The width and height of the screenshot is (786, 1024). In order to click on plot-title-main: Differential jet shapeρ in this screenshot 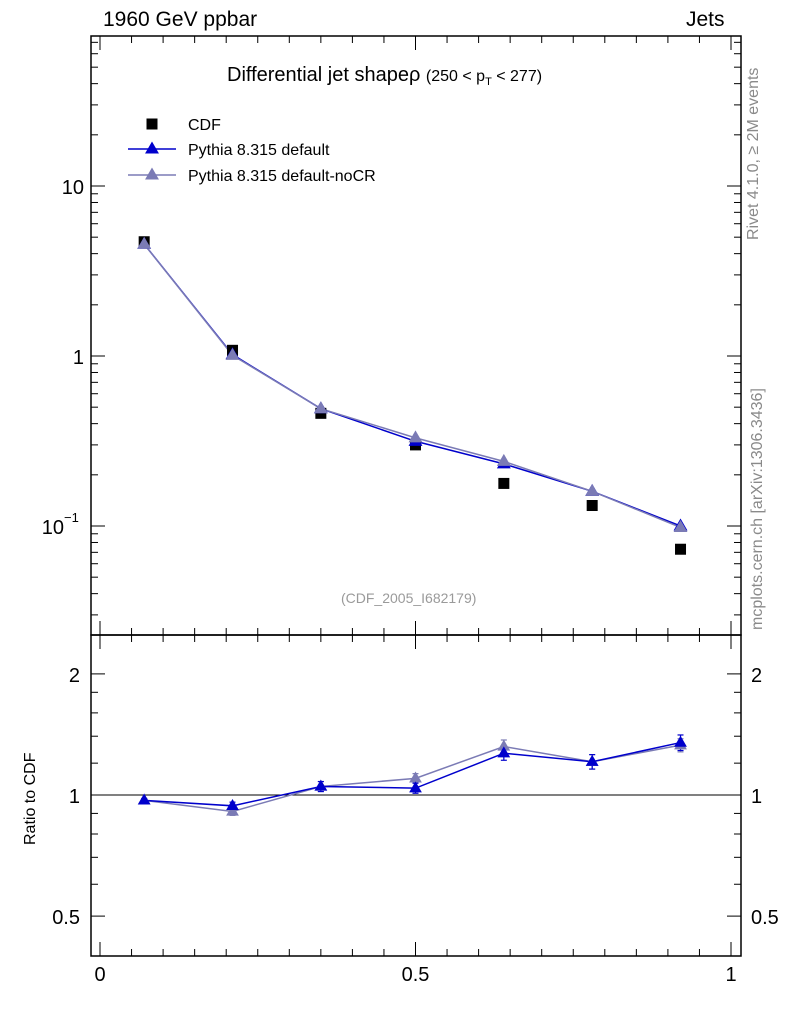, I will do `click(324, 75)`.